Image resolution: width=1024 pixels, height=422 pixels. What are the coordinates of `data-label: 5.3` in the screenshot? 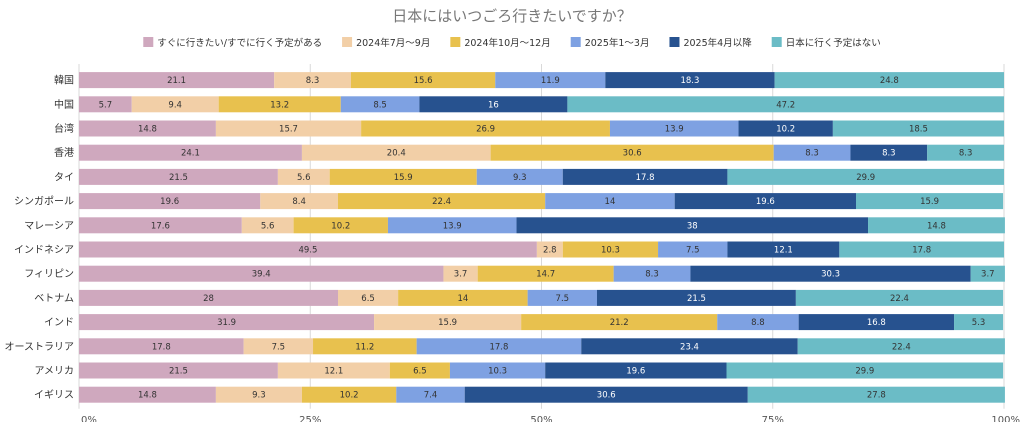 It's located at (979, 323).